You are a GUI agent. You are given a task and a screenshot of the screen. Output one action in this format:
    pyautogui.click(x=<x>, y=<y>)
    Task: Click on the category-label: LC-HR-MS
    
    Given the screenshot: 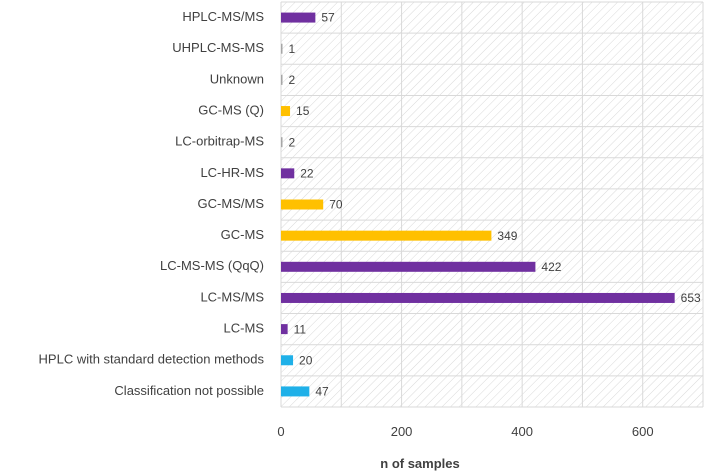 What is the action you would take?
    pyautogui.click(x=232, y=172)
    